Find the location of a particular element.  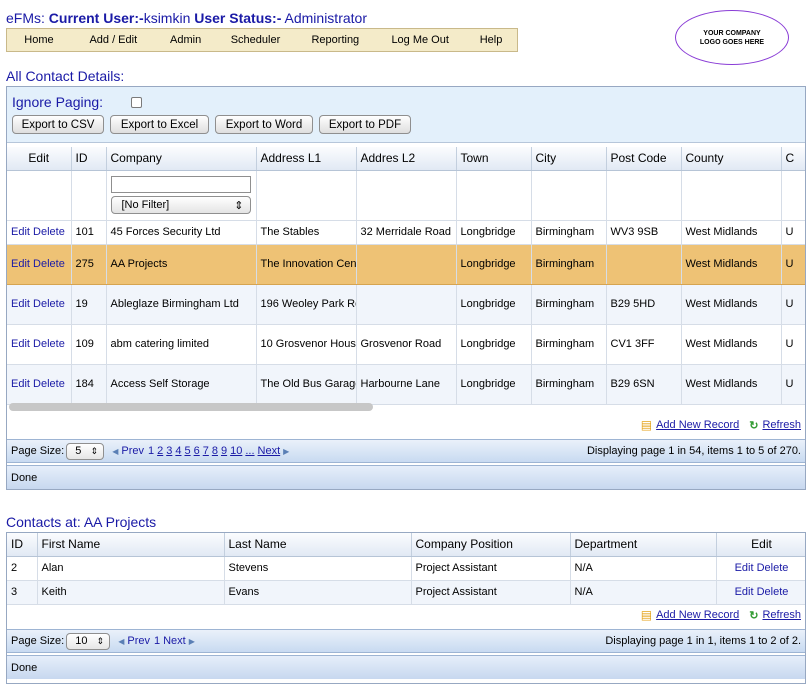

menu-scheduler: Scheduler is located at coordinates (255, 40).